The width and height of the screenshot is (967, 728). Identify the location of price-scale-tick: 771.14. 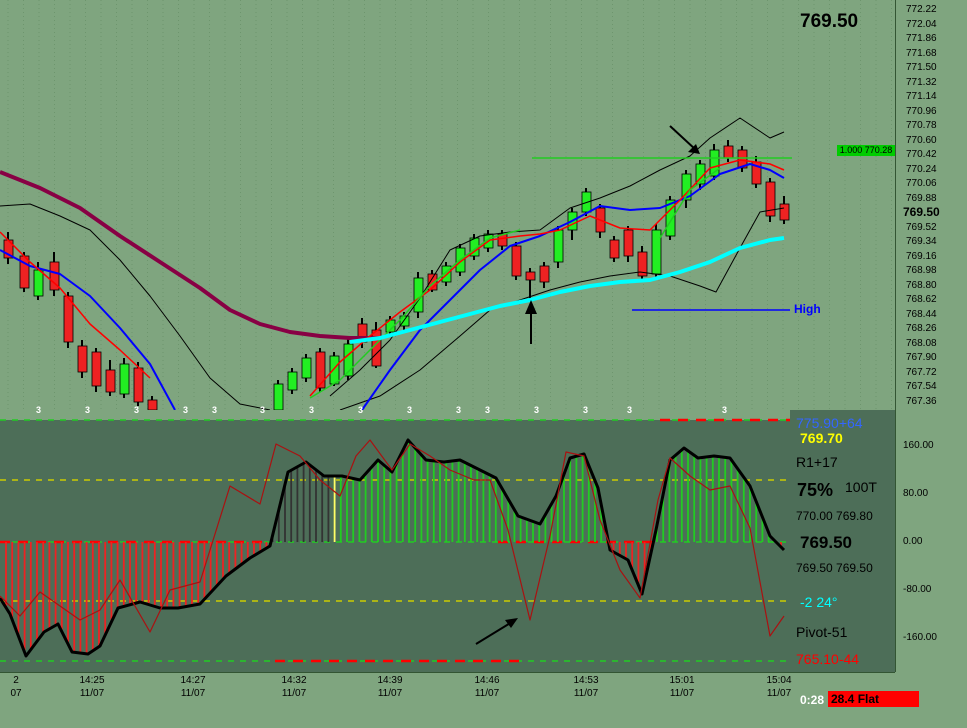
(921, 96).